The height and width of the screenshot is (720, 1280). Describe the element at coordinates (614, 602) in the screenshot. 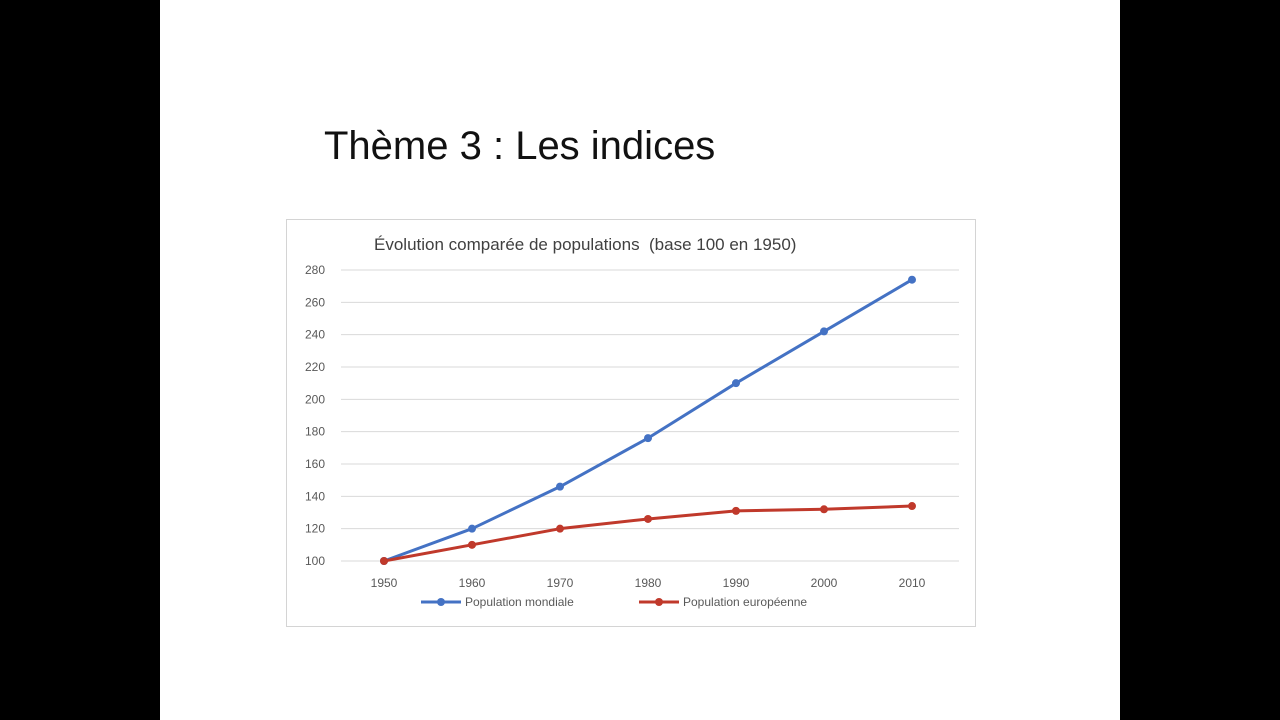

I see `legend: Population mondiale Population européenne` at that location.